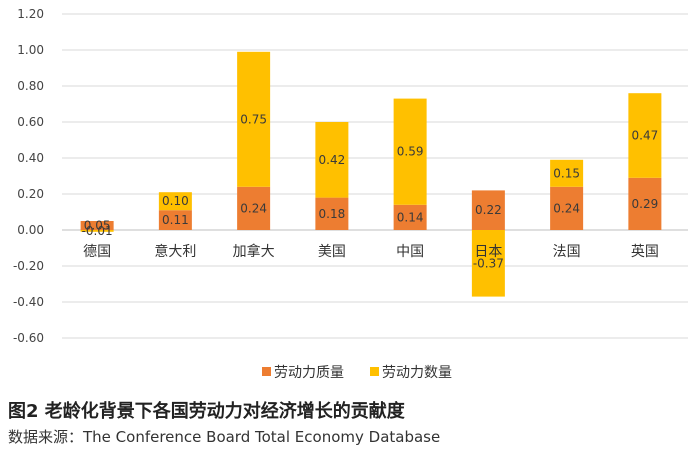 The image size is (698, 464). Describe the element at coordinates (28, 266) in the screenshot. I see `y-tick-label: -0.20` at that location.